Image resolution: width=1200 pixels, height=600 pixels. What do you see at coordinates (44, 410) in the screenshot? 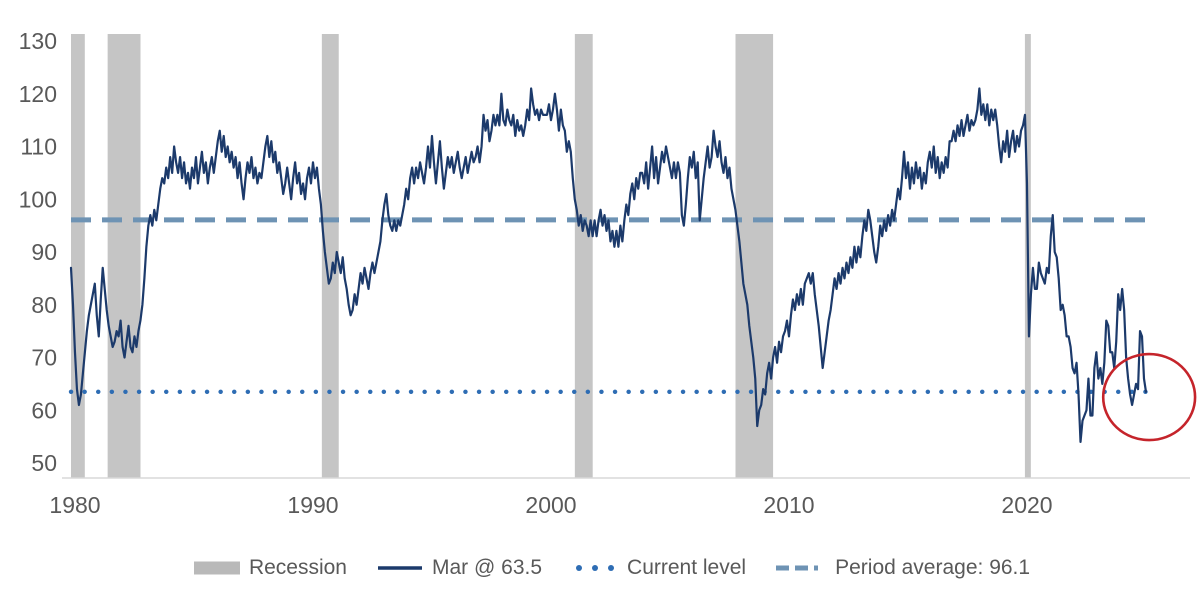
I see `y-axis-tick-label: 60` at bounding box center [44, 410].